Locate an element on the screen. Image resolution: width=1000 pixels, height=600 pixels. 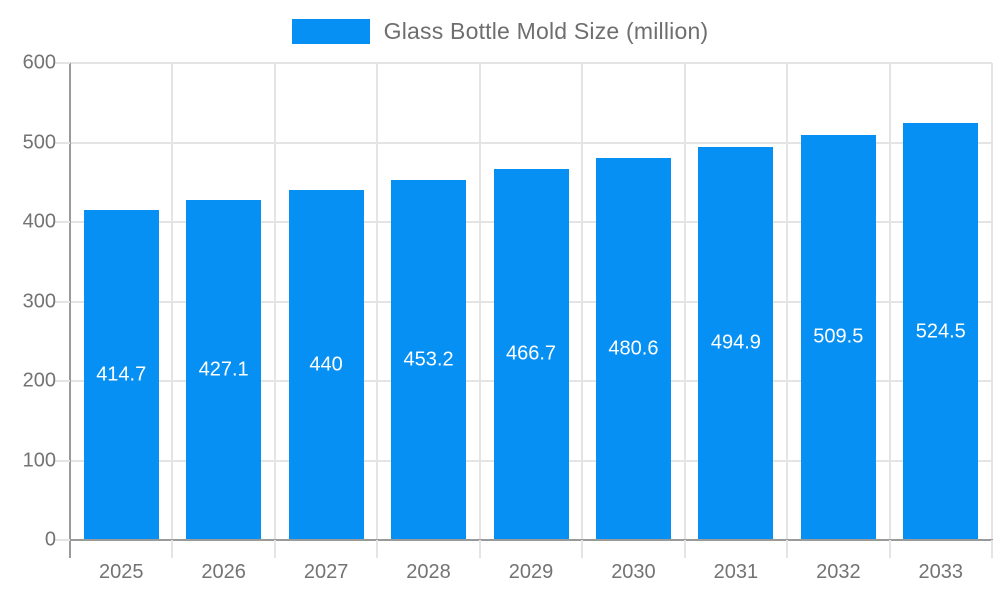
bar-value-label: 494.9 is located at coordinates (735, 342).